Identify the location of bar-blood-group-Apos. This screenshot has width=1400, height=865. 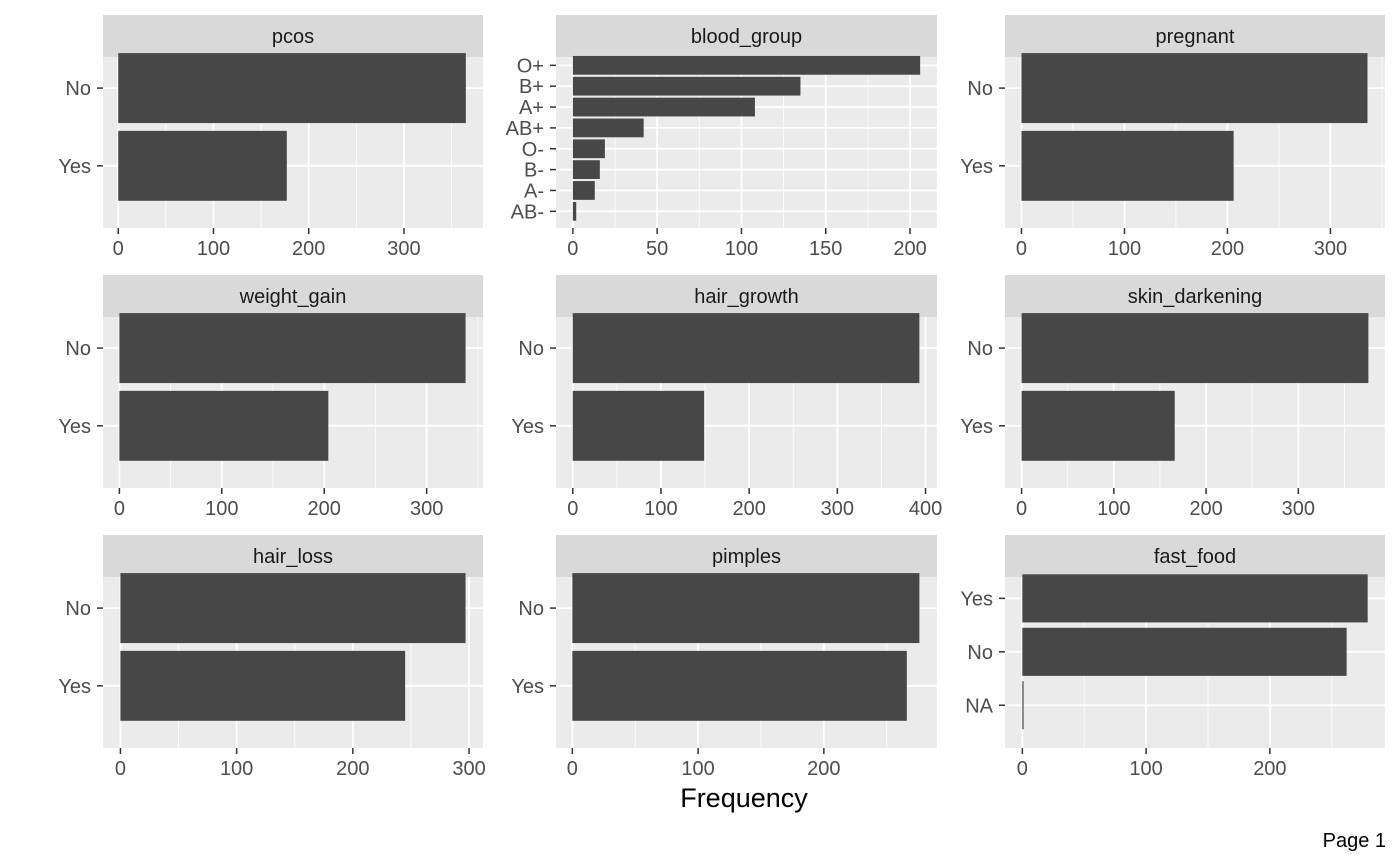
(663, 107).